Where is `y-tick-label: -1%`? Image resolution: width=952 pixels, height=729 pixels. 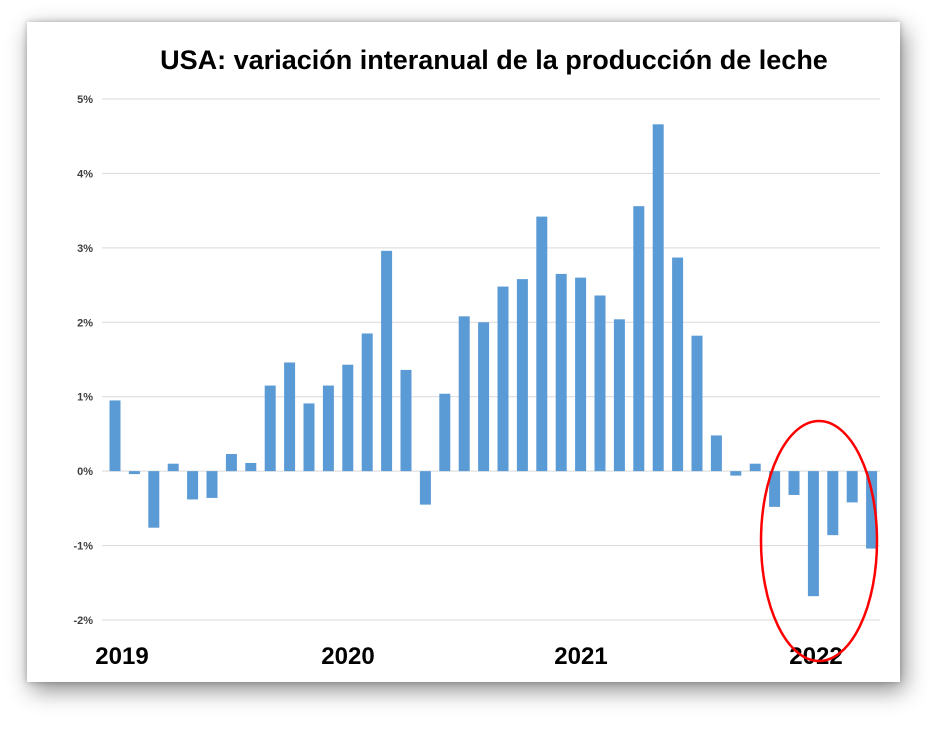
y-tick-label: -1% is located at coordinates (83, 547).